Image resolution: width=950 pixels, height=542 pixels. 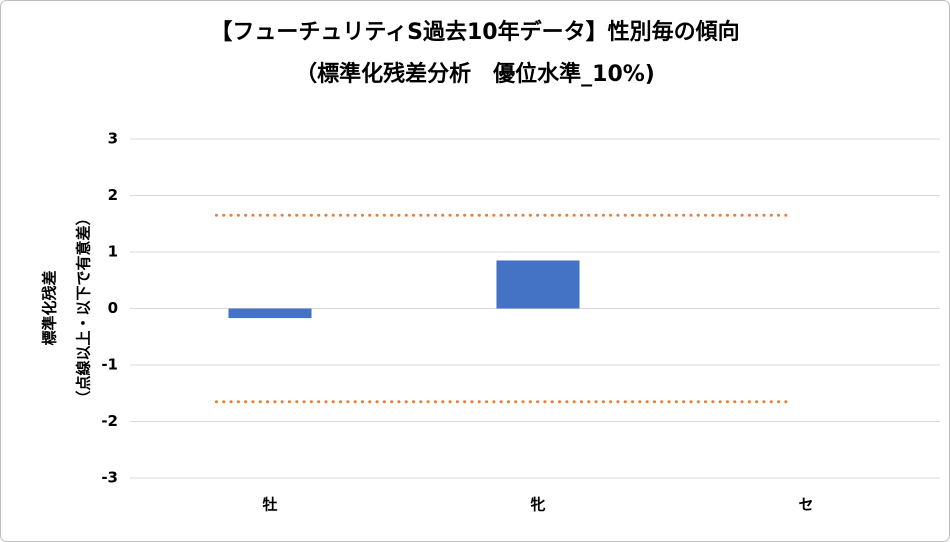 I want to click on y-tick-label: 2, so click(x=113, y=195).